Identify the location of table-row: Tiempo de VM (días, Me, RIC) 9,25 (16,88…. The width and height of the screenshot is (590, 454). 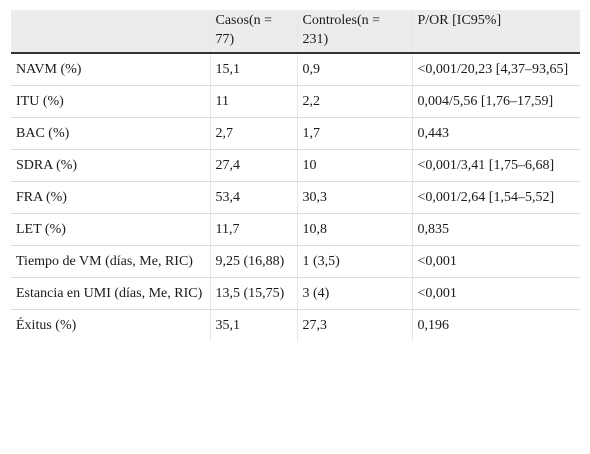
(295, 261).